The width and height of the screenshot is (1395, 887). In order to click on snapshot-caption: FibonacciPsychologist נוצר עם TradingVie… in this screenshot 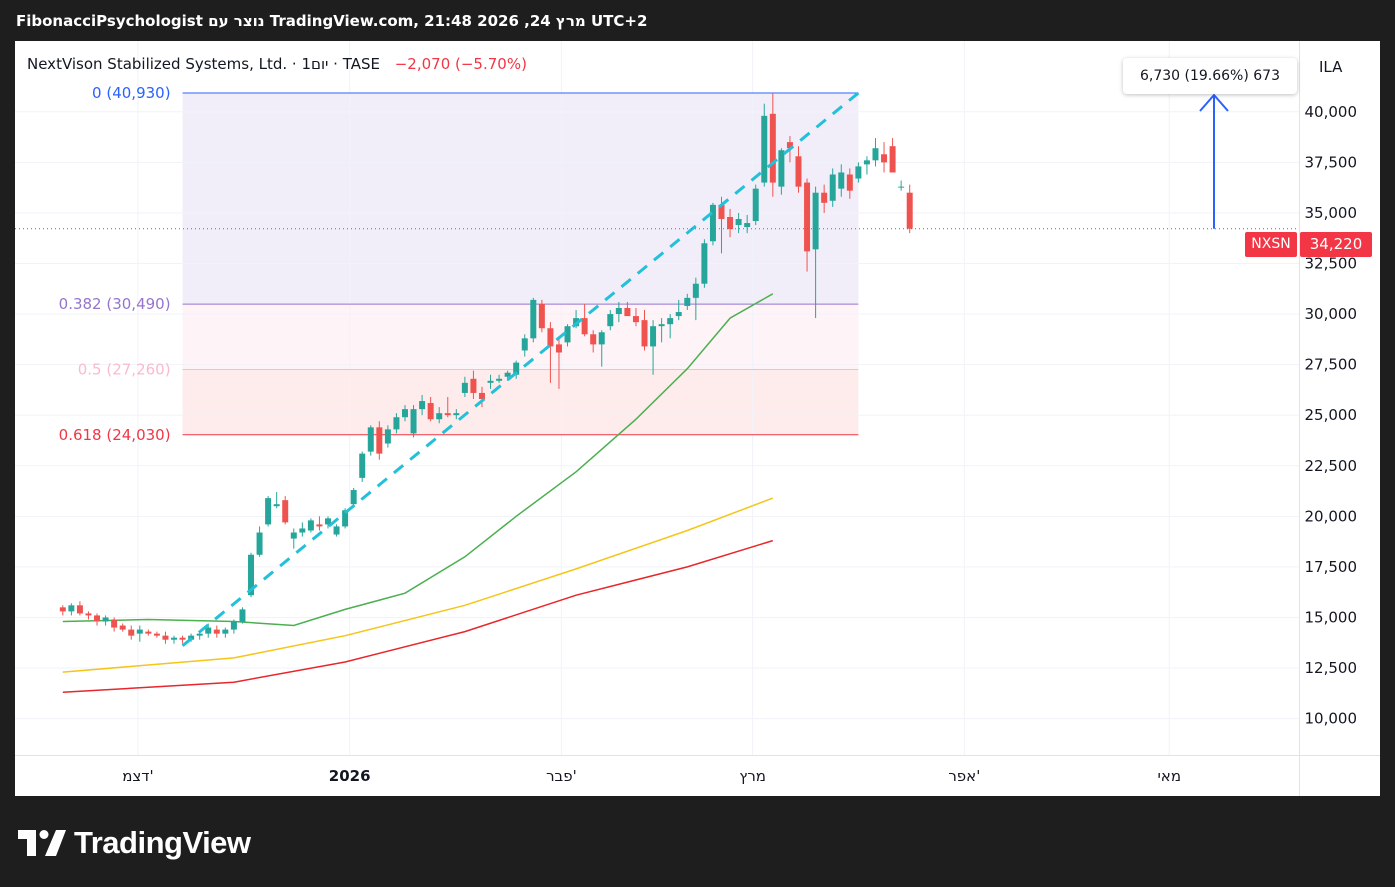, I will do `click(332, 21)`.